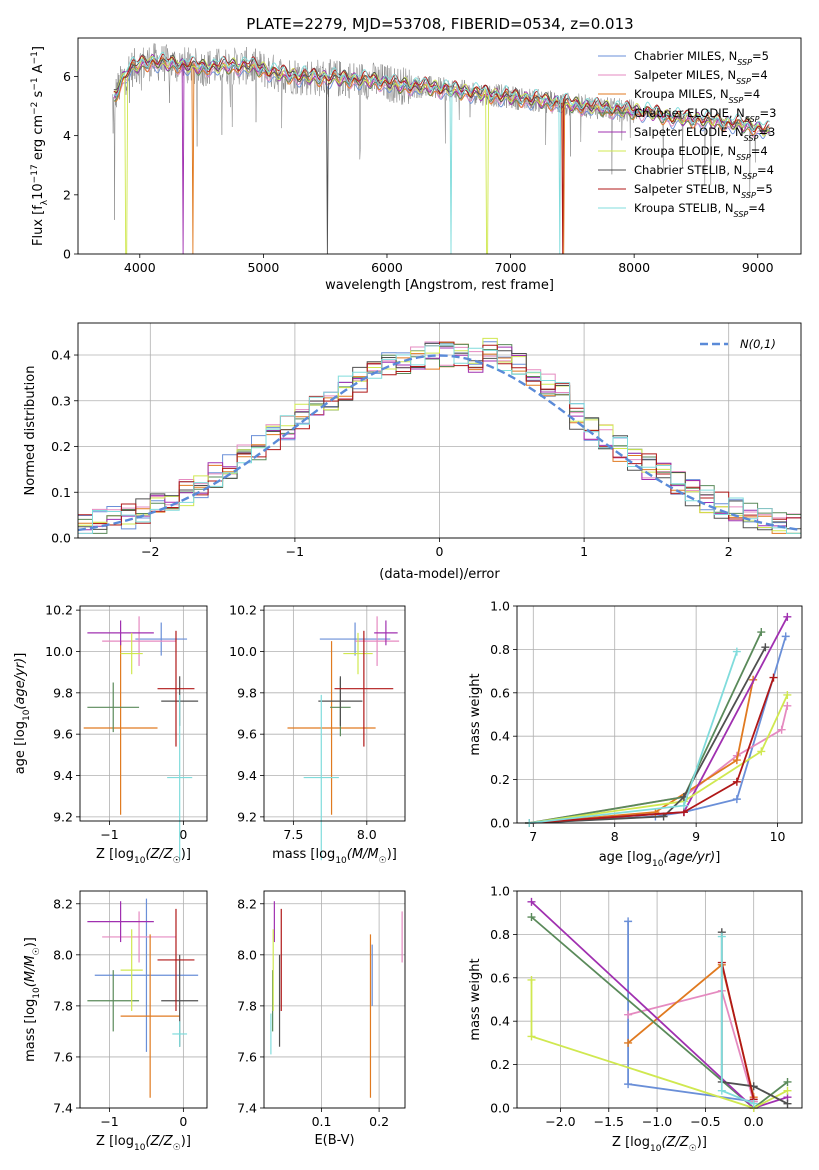  Describe the element at coordinates (701, 77) in the screenshot. I see `legend-entry-salpeter-miles: Salpeter MILES, NSSP=4` at that location.